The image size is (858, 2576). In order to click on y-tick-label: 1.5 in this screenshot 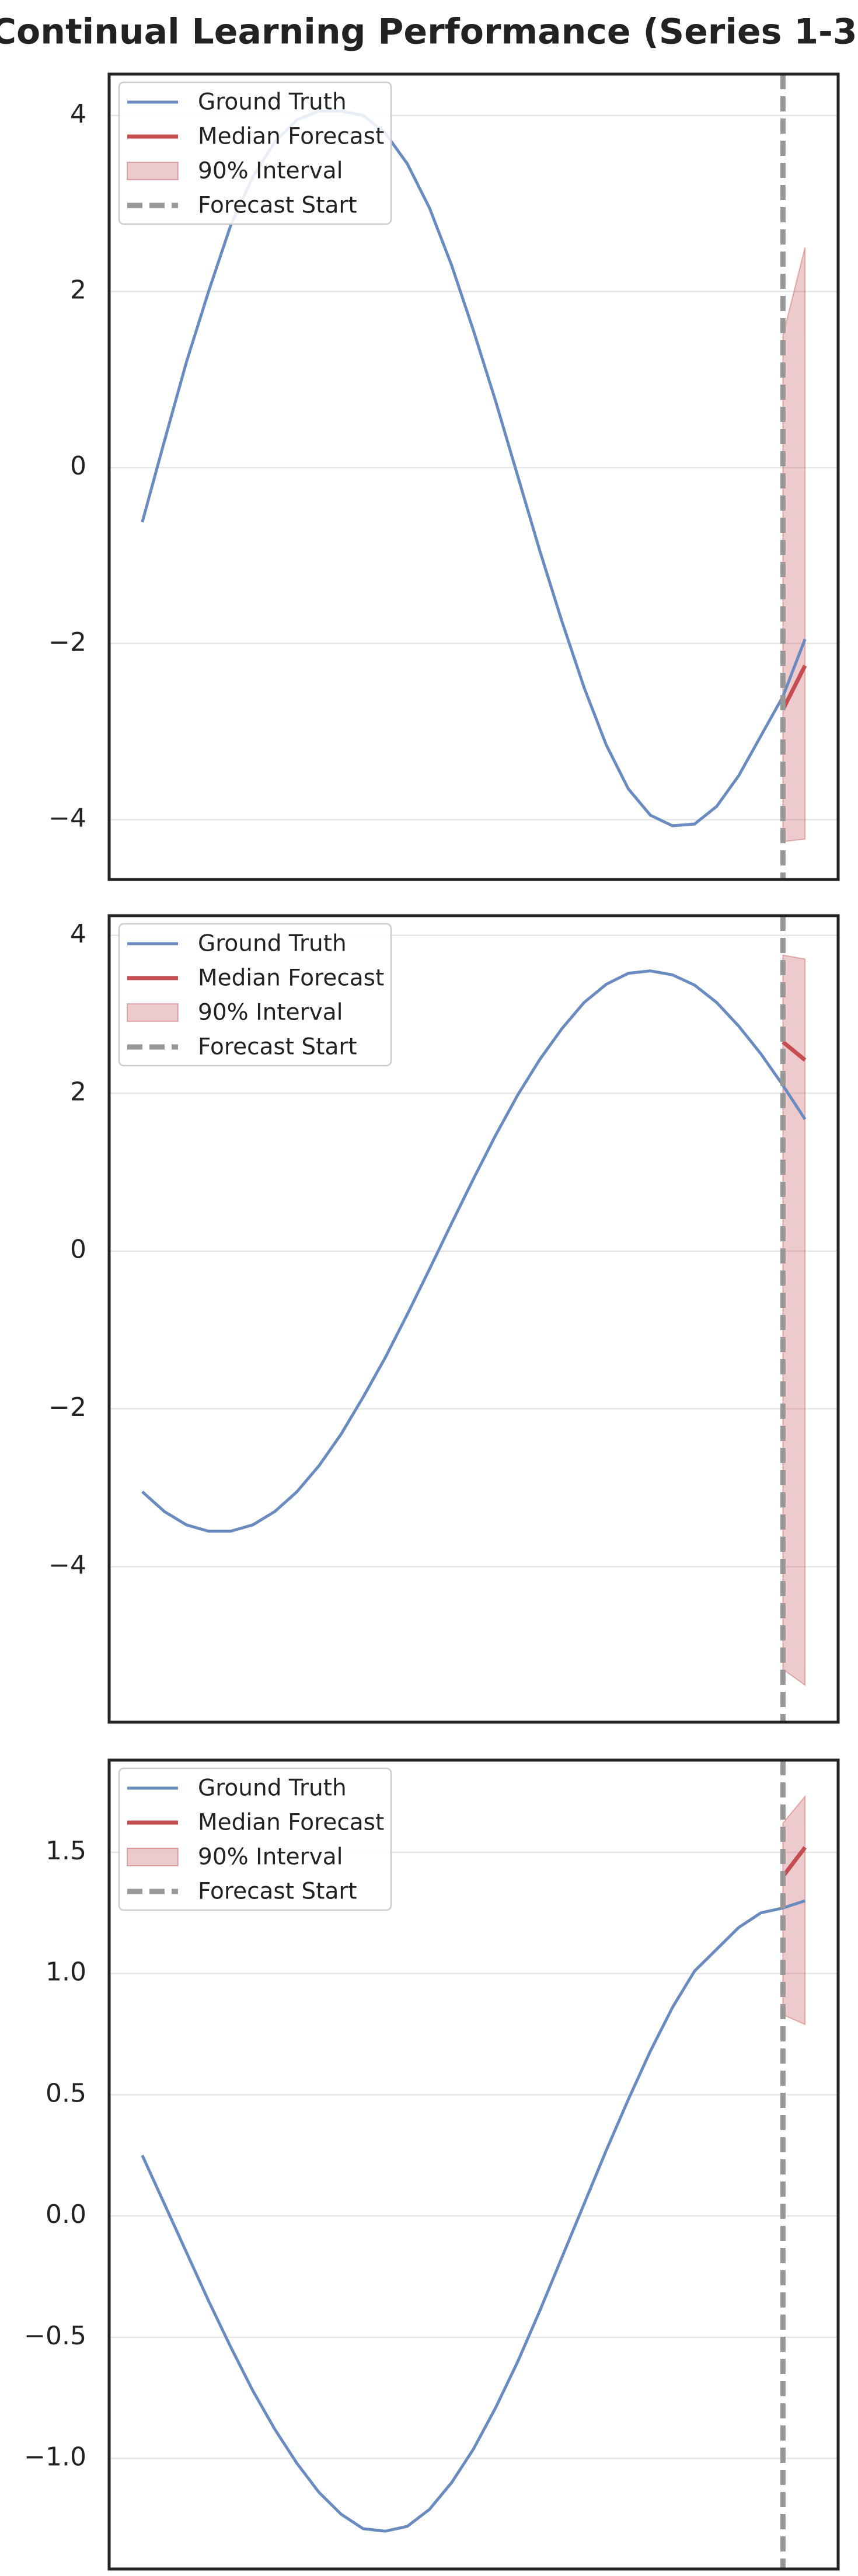, I will do `click(66, 1851)`.